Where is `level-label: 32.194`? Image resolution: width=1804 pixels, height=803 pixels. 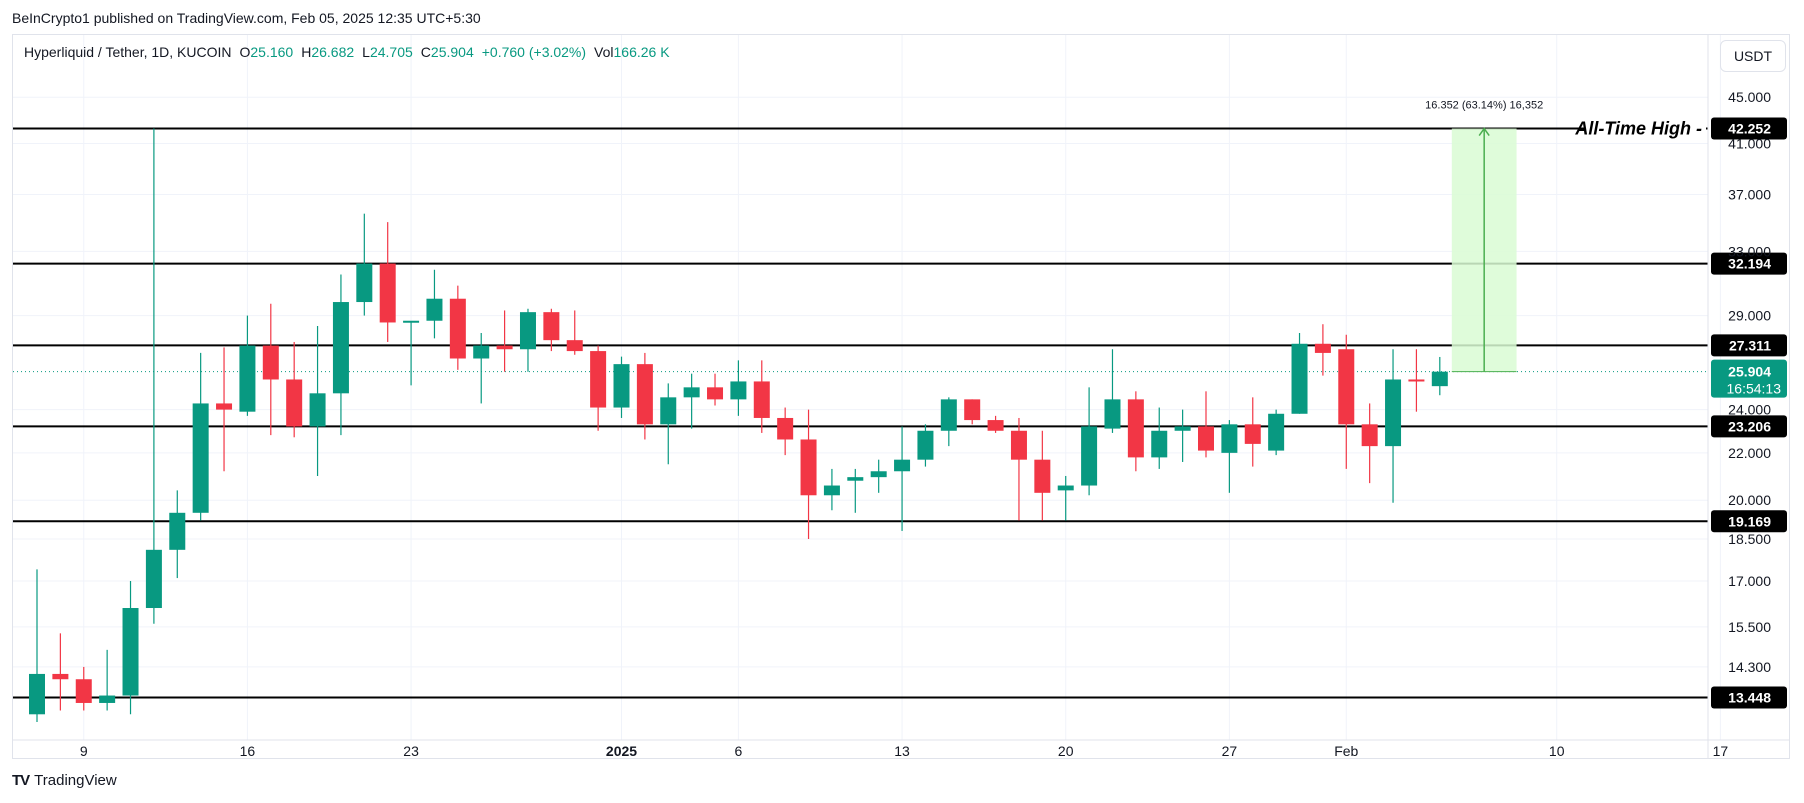 level-label: 32.194 is located at coordinates (1749, 264).